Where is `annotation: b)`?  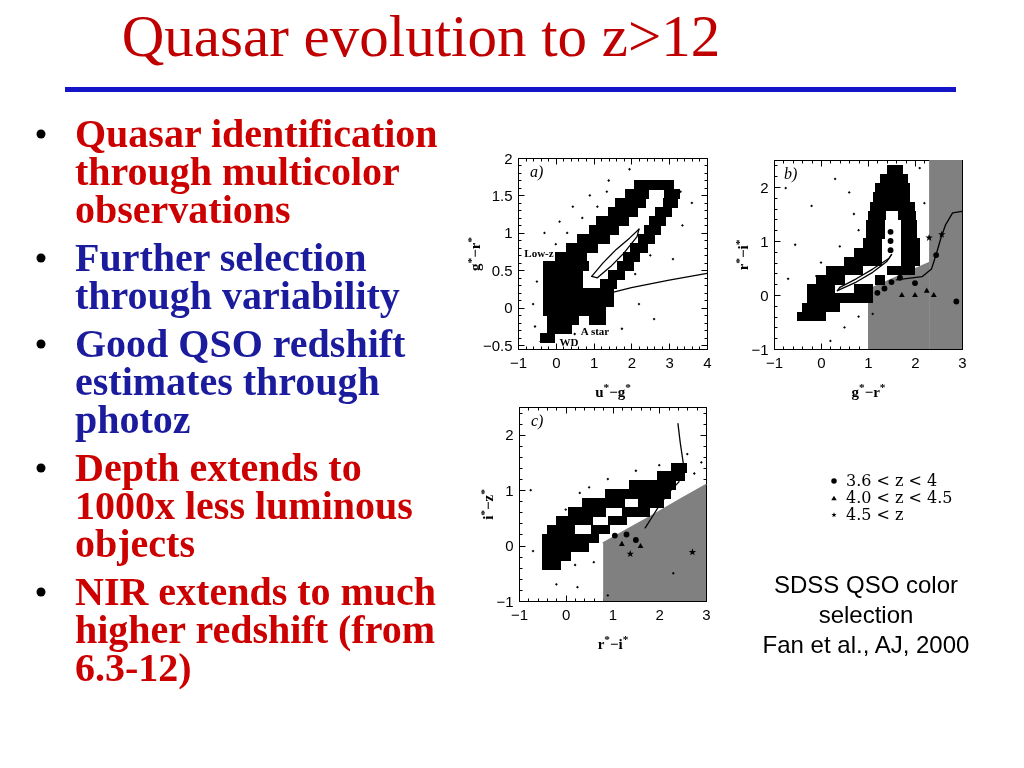 annotation: b) is located at coordinates (791, 174).